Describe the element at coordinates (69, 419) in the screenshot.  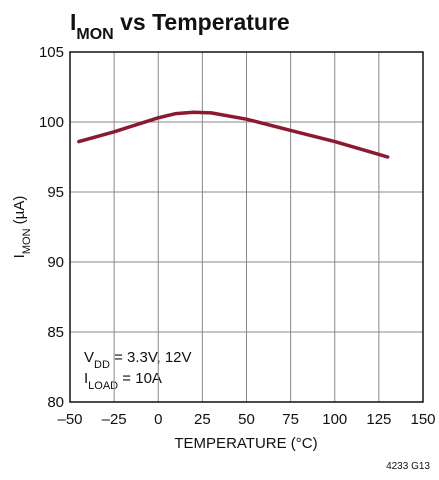
I see `x-tick-label: –50` at that location.